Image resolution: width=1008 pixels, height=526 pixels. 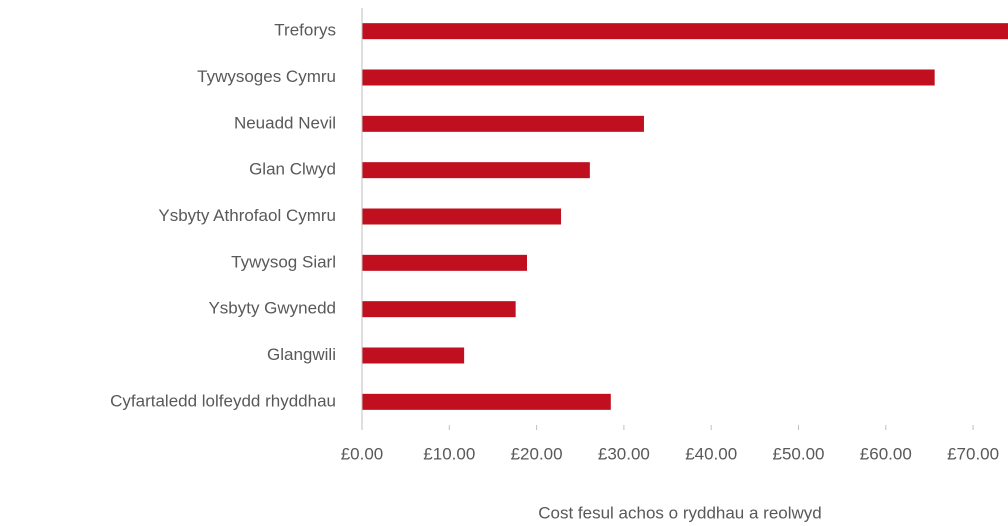 What do you see at coordinates (624, 453) in the screenshot?
I see `x-tick-label: £30.00` at bounding box center [624, 453].